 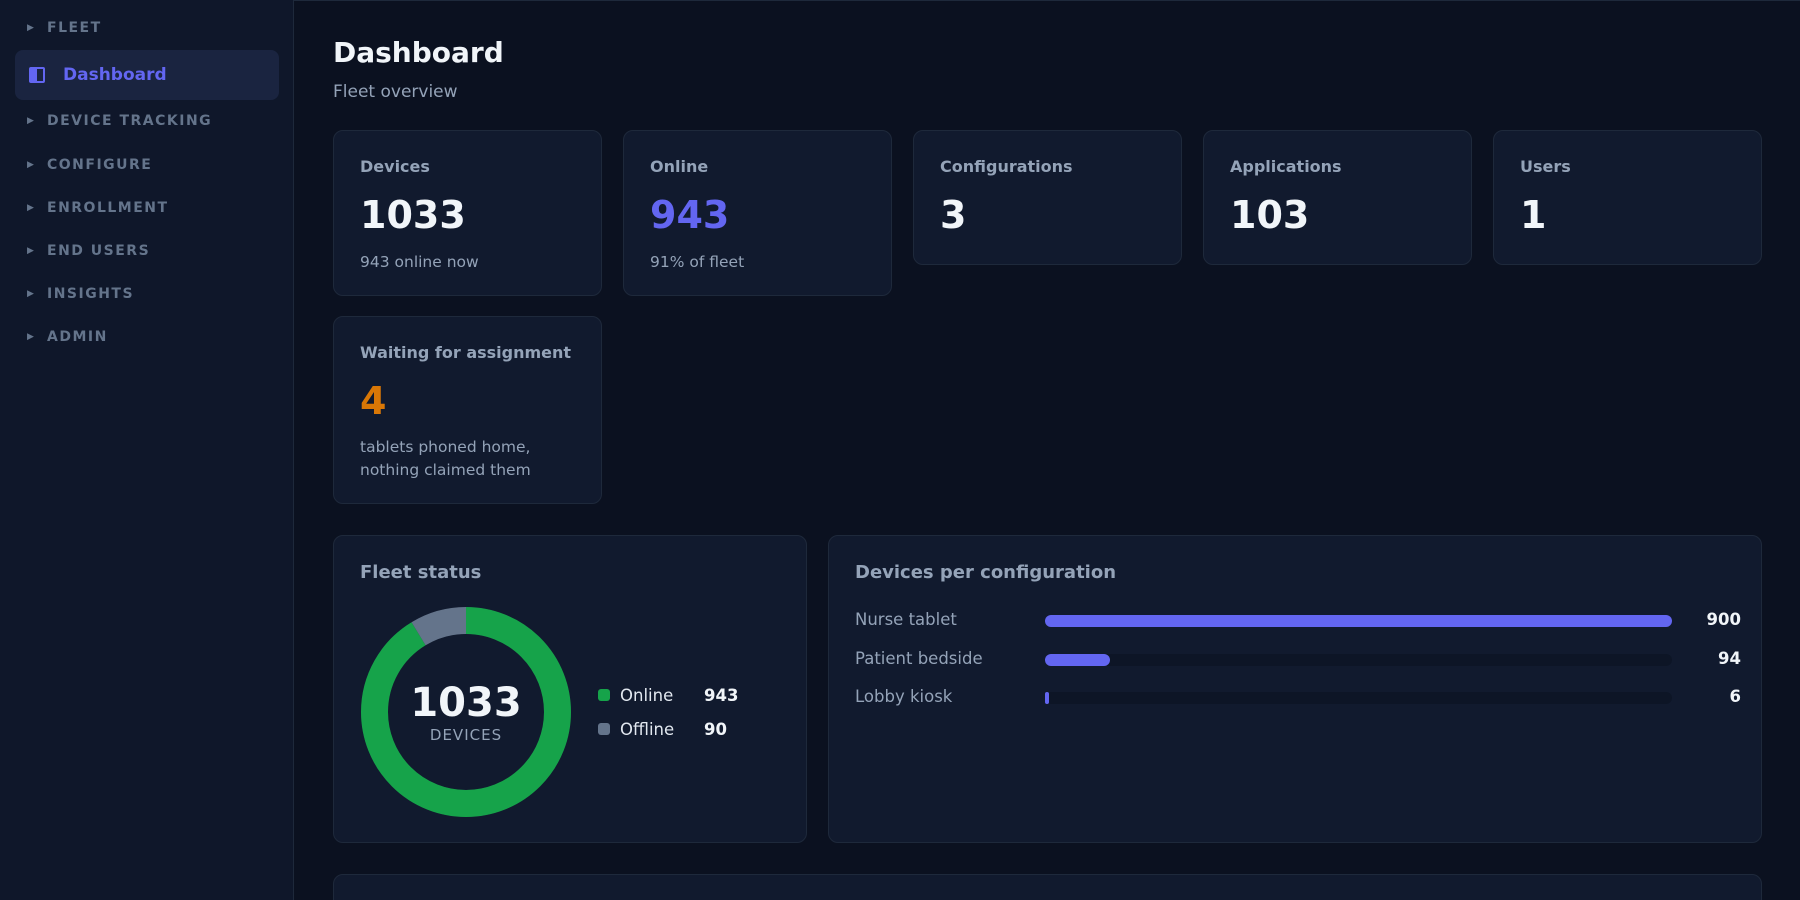 I want to click on nav-section-label: CONFIGURE, so click(x=100, y=165).